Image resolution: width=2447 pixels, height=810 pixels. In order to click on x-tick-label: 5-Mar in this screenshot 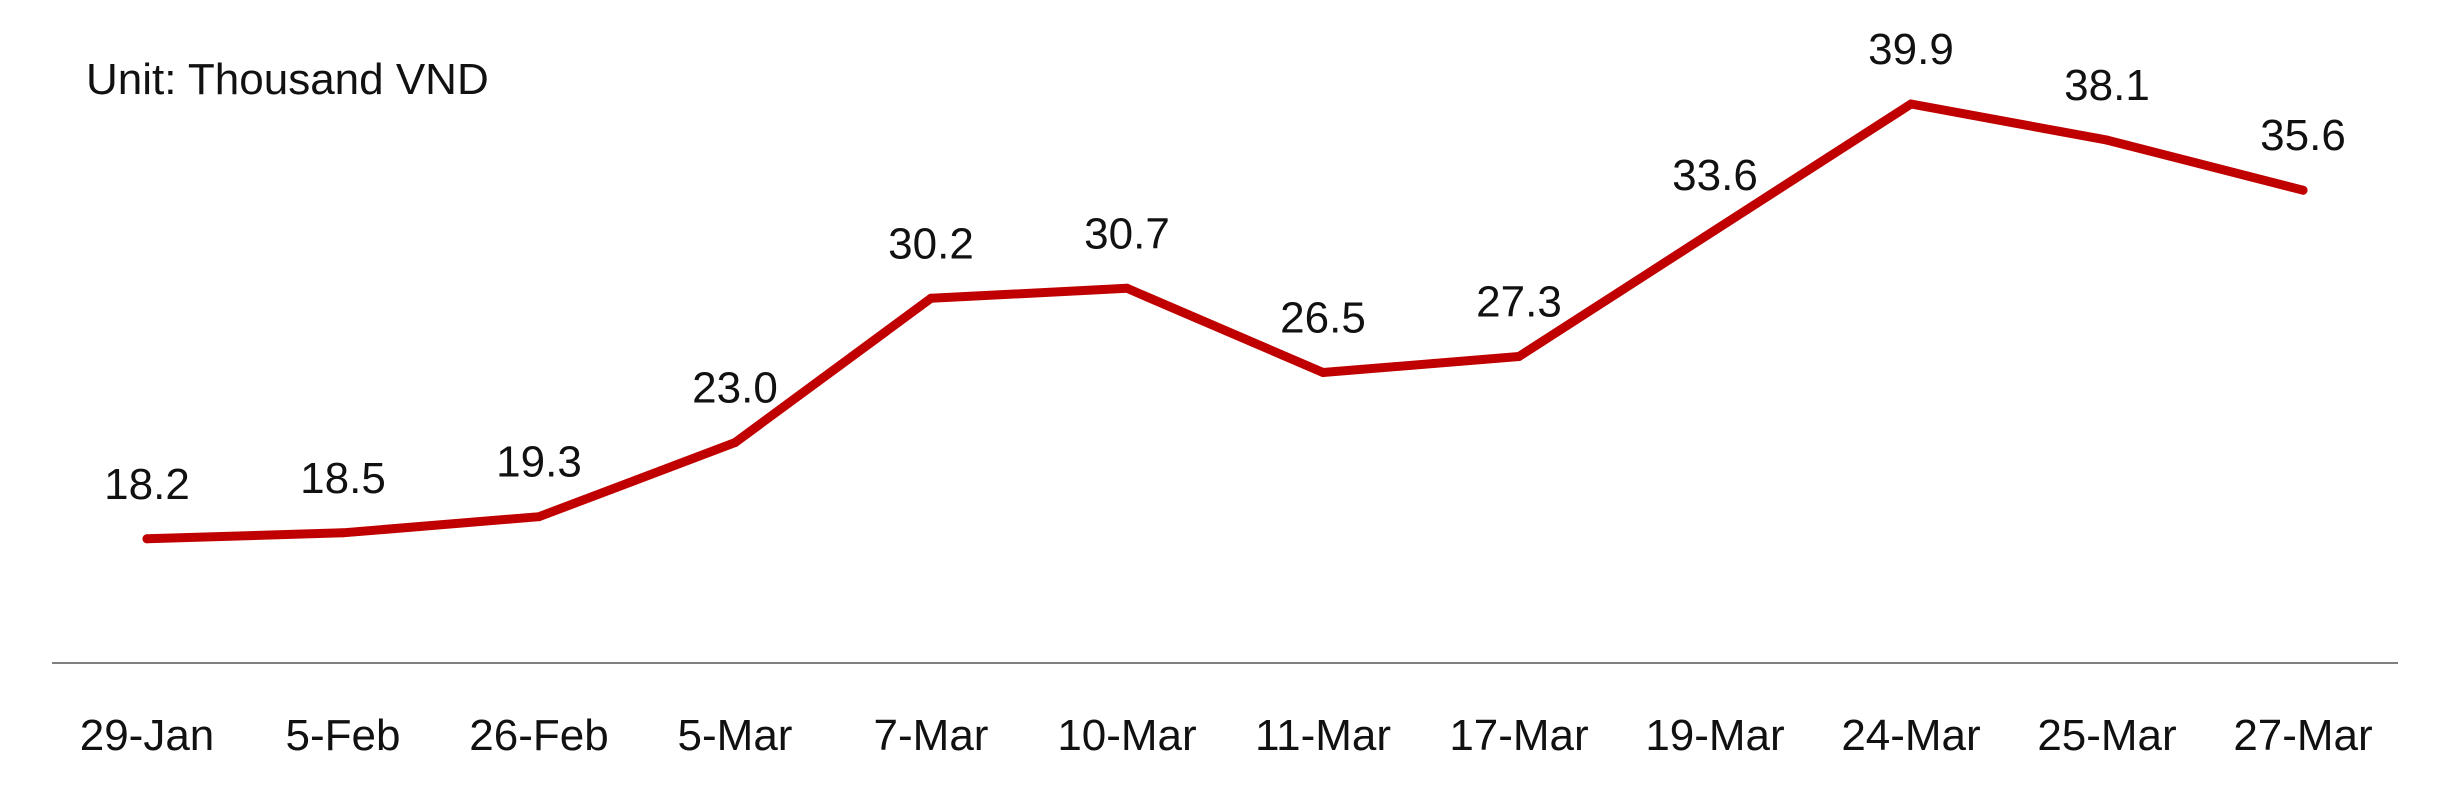, I will do `click(735, 735)`.